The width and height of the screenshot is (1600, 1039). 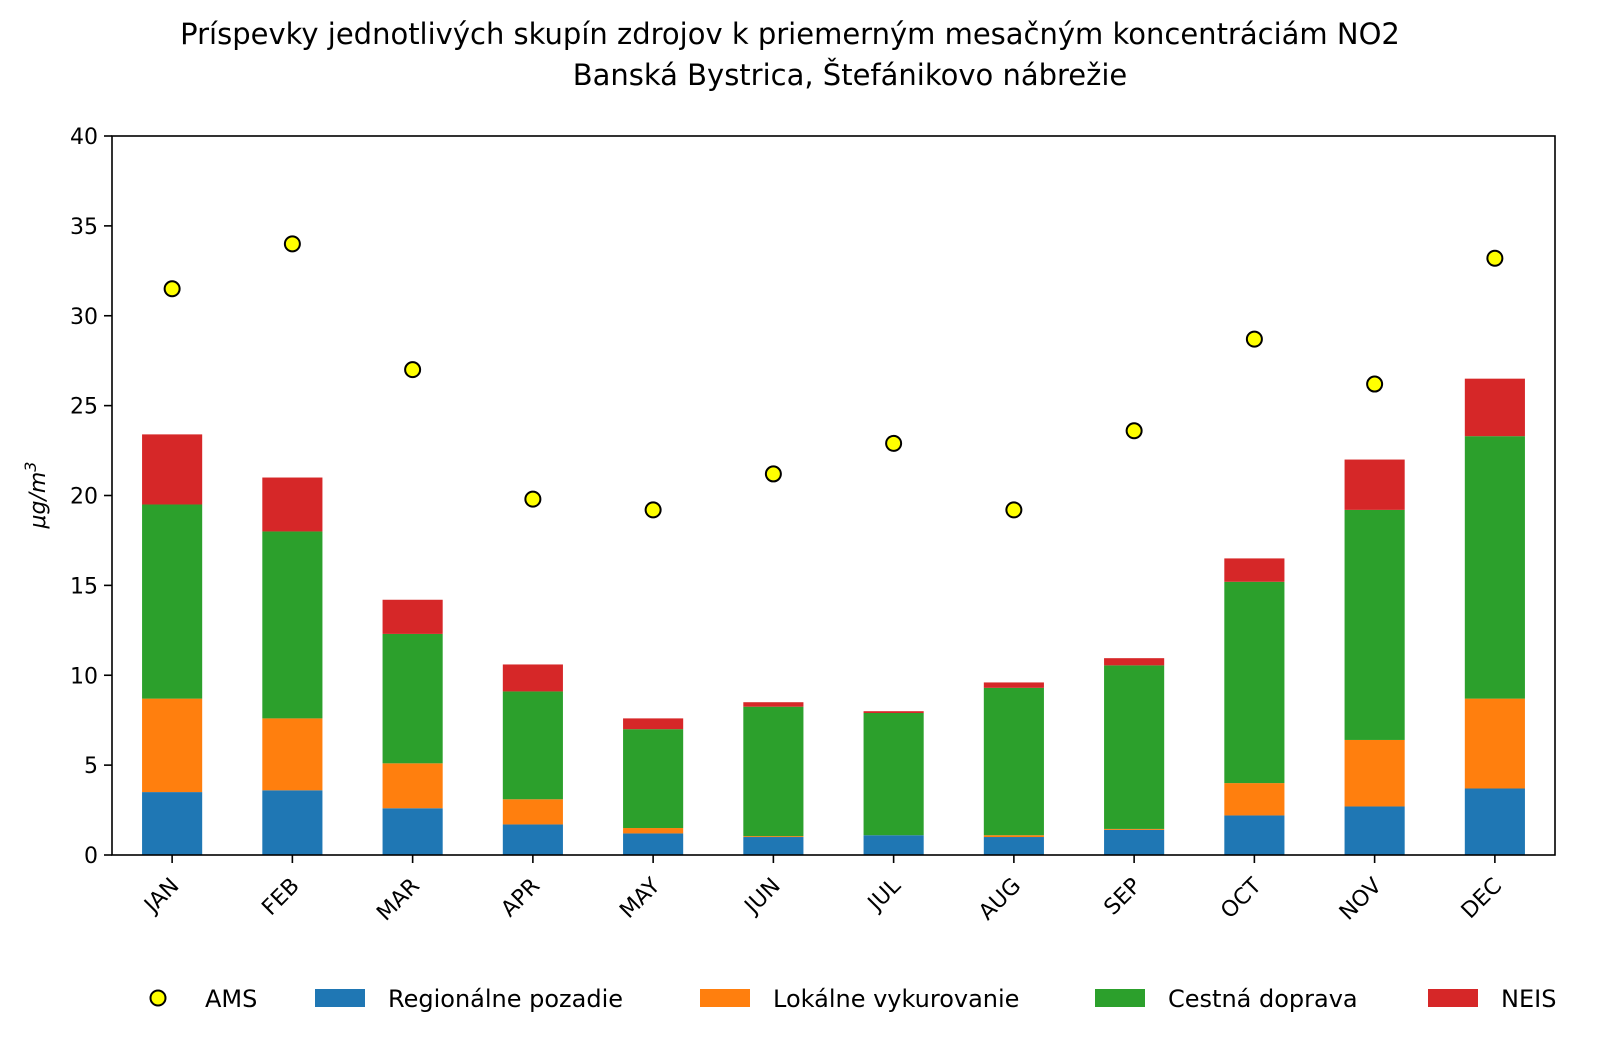 I want to click on y-tick-label: 0, so click(x=91, y=856).